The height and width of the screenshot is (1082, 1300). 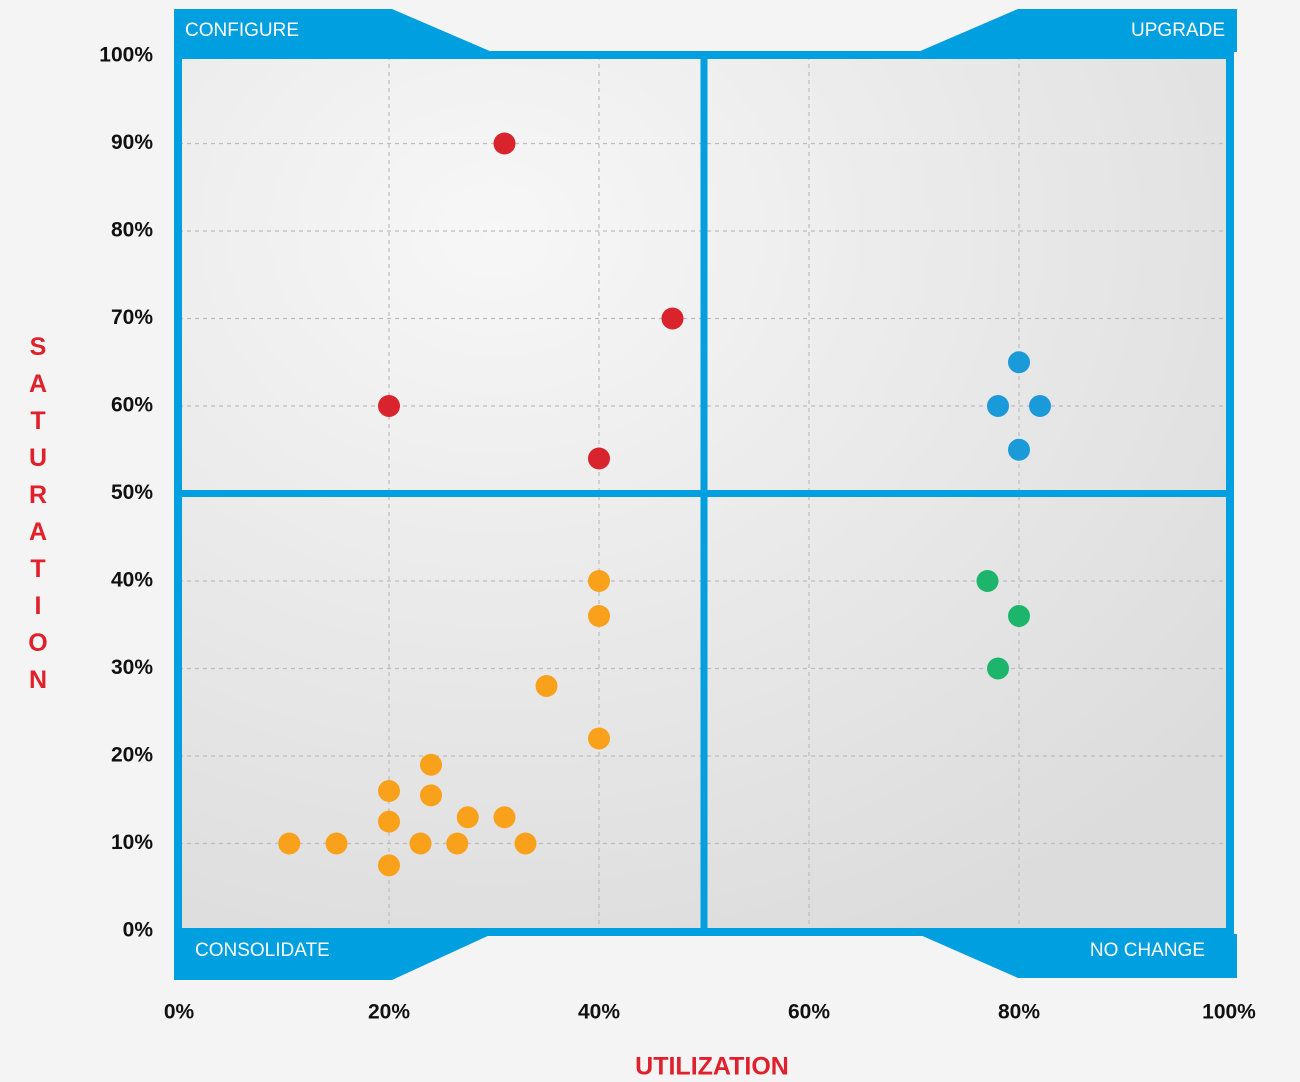 I want to click on y-tick-label: 40%, so click(x=132, y=580).